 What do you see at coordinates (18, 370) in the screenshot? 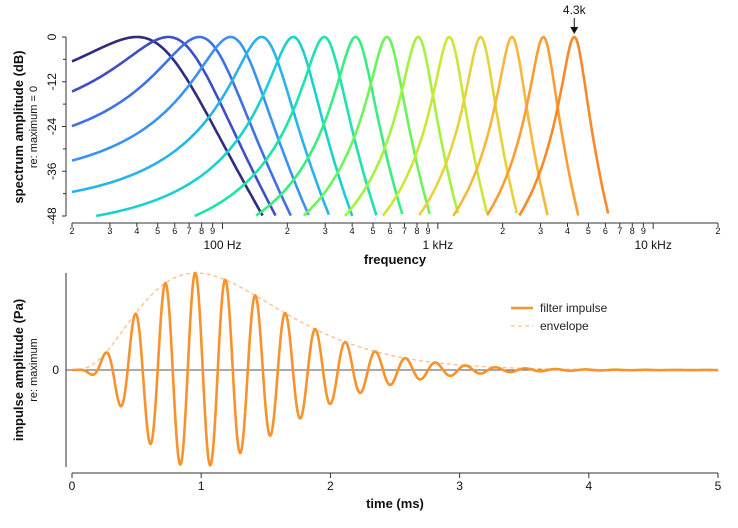
I see `y-axis-label: impulse amplitude (Pa)` at bounding box center [18, 370].